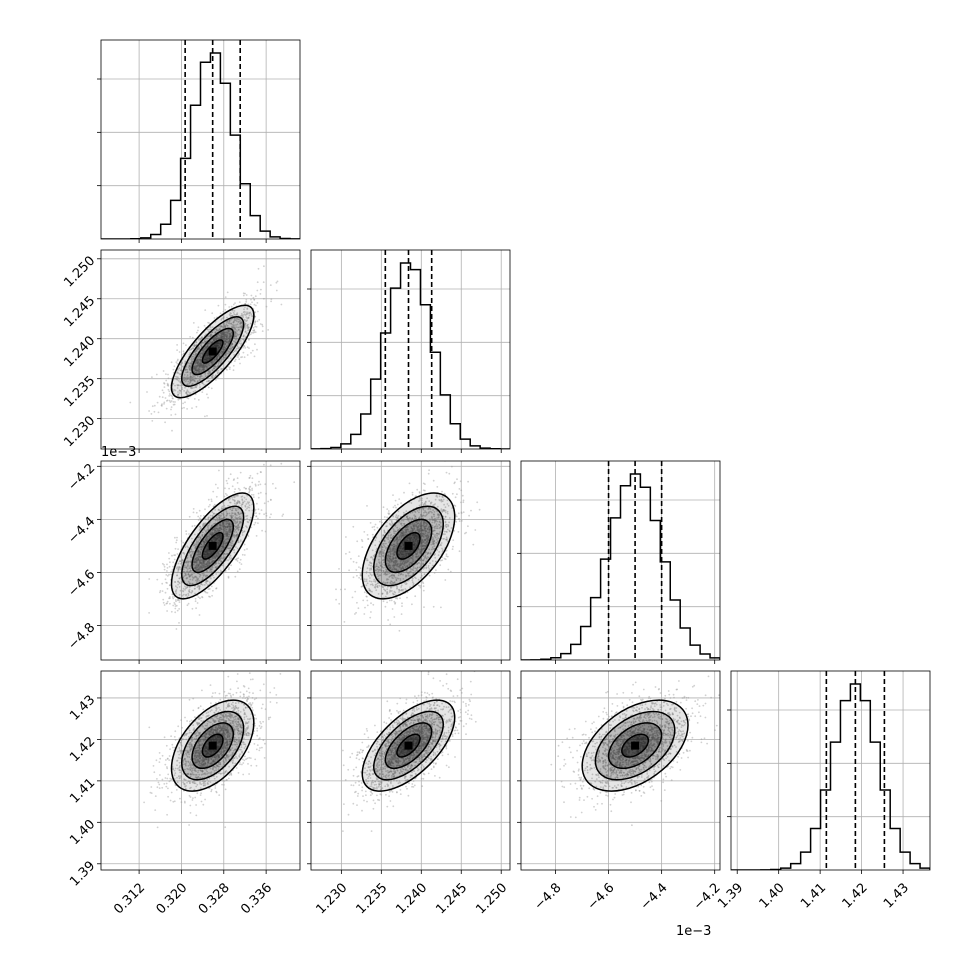 Image resolution: width=970 pixels, height=970 pixels. I want to click on contour-line, so click(212, 351).